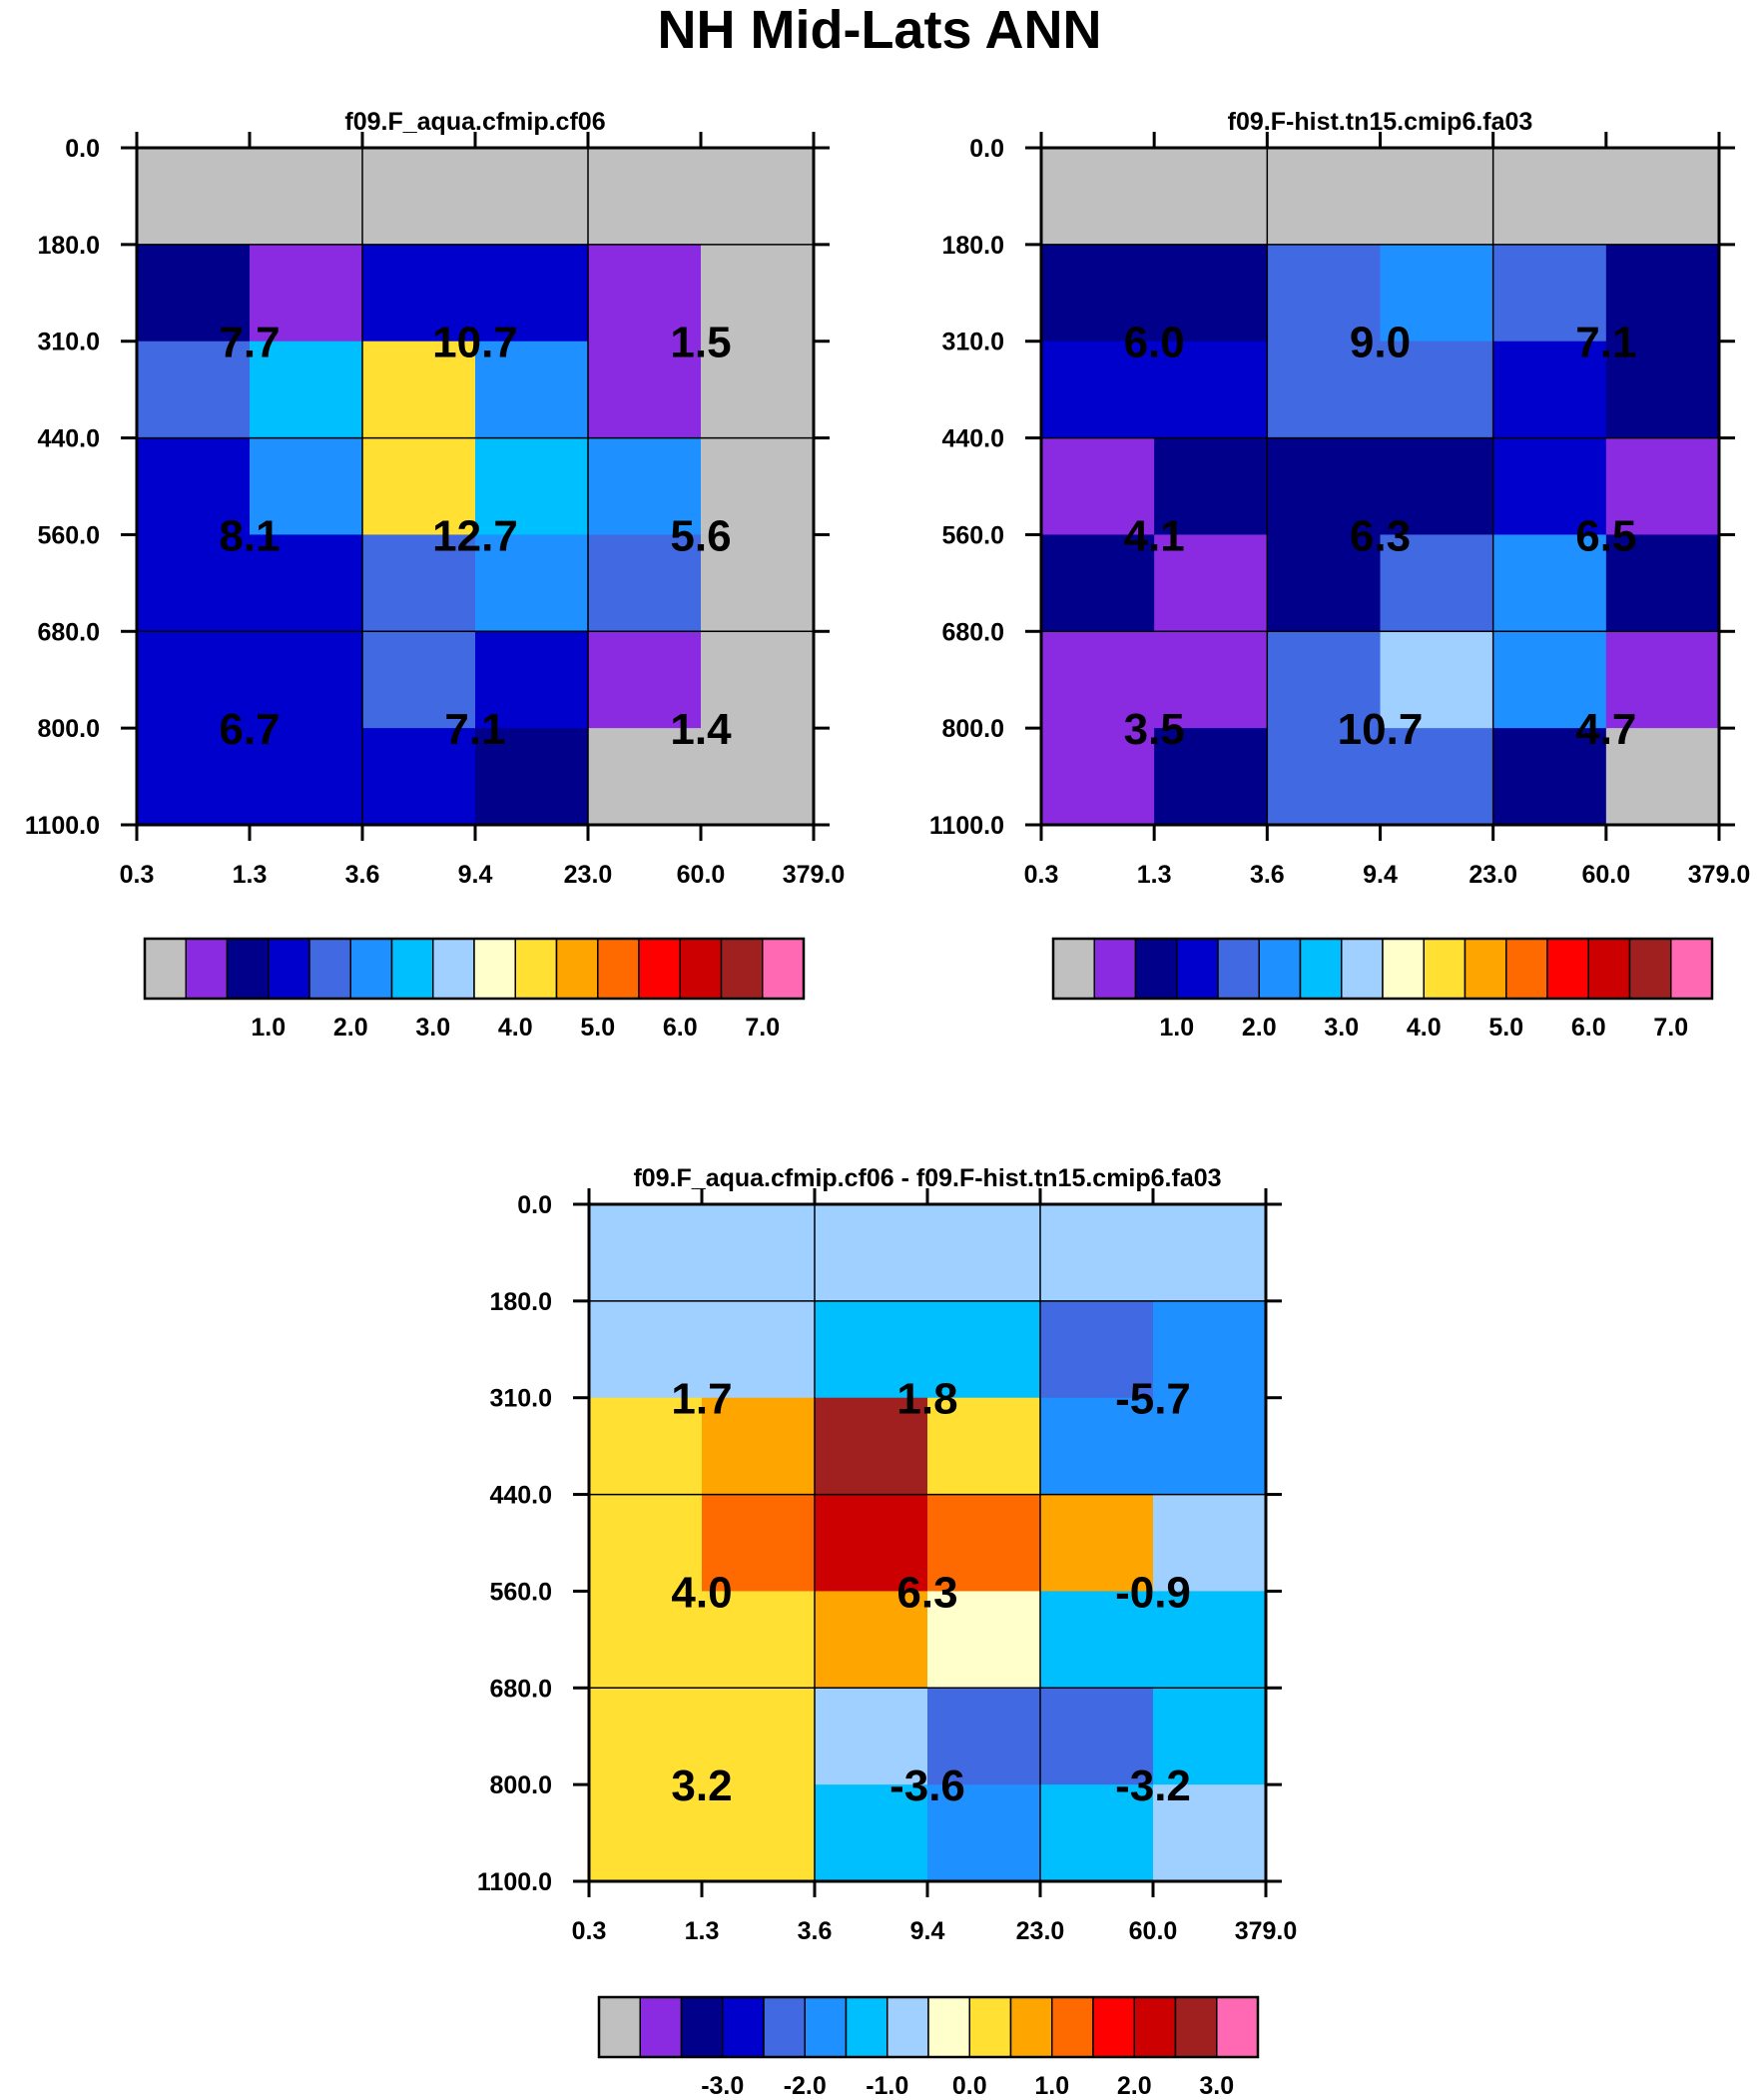  I want to click on y-tick-label: 180.0, so click(520, 1302).